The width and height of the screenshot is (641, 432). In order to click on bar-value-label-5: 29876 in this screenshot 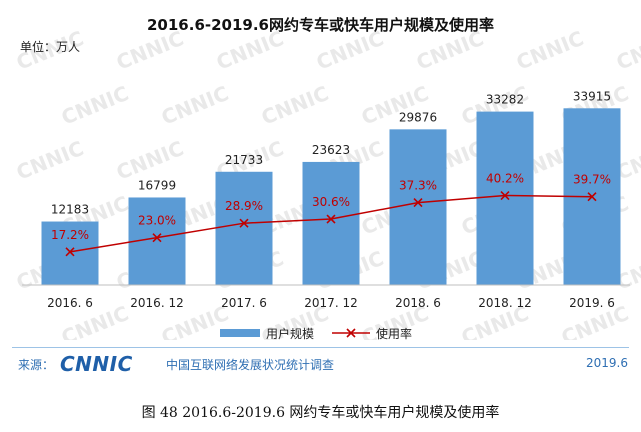, I will do `click(418, 117)`.